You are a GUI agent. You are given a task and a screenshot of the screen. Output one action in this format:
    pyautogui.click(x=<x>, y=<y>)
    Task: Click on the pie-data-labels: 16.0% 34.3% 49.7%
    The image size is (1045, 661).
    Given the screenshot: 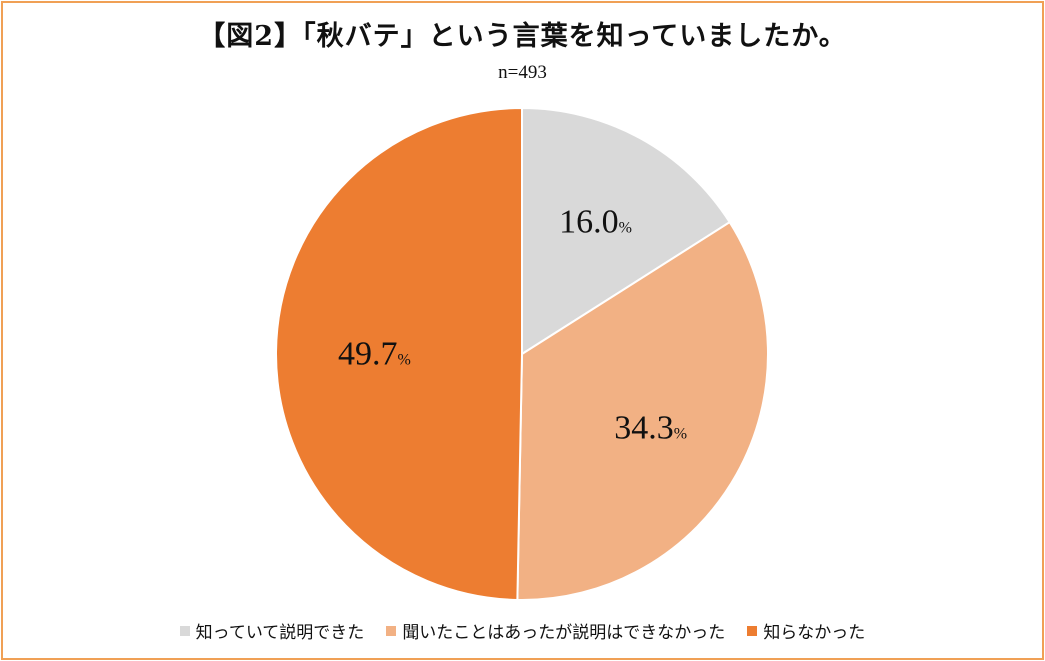 What is the action you would take?
    pyautogui.click(x=512, y=324)
    